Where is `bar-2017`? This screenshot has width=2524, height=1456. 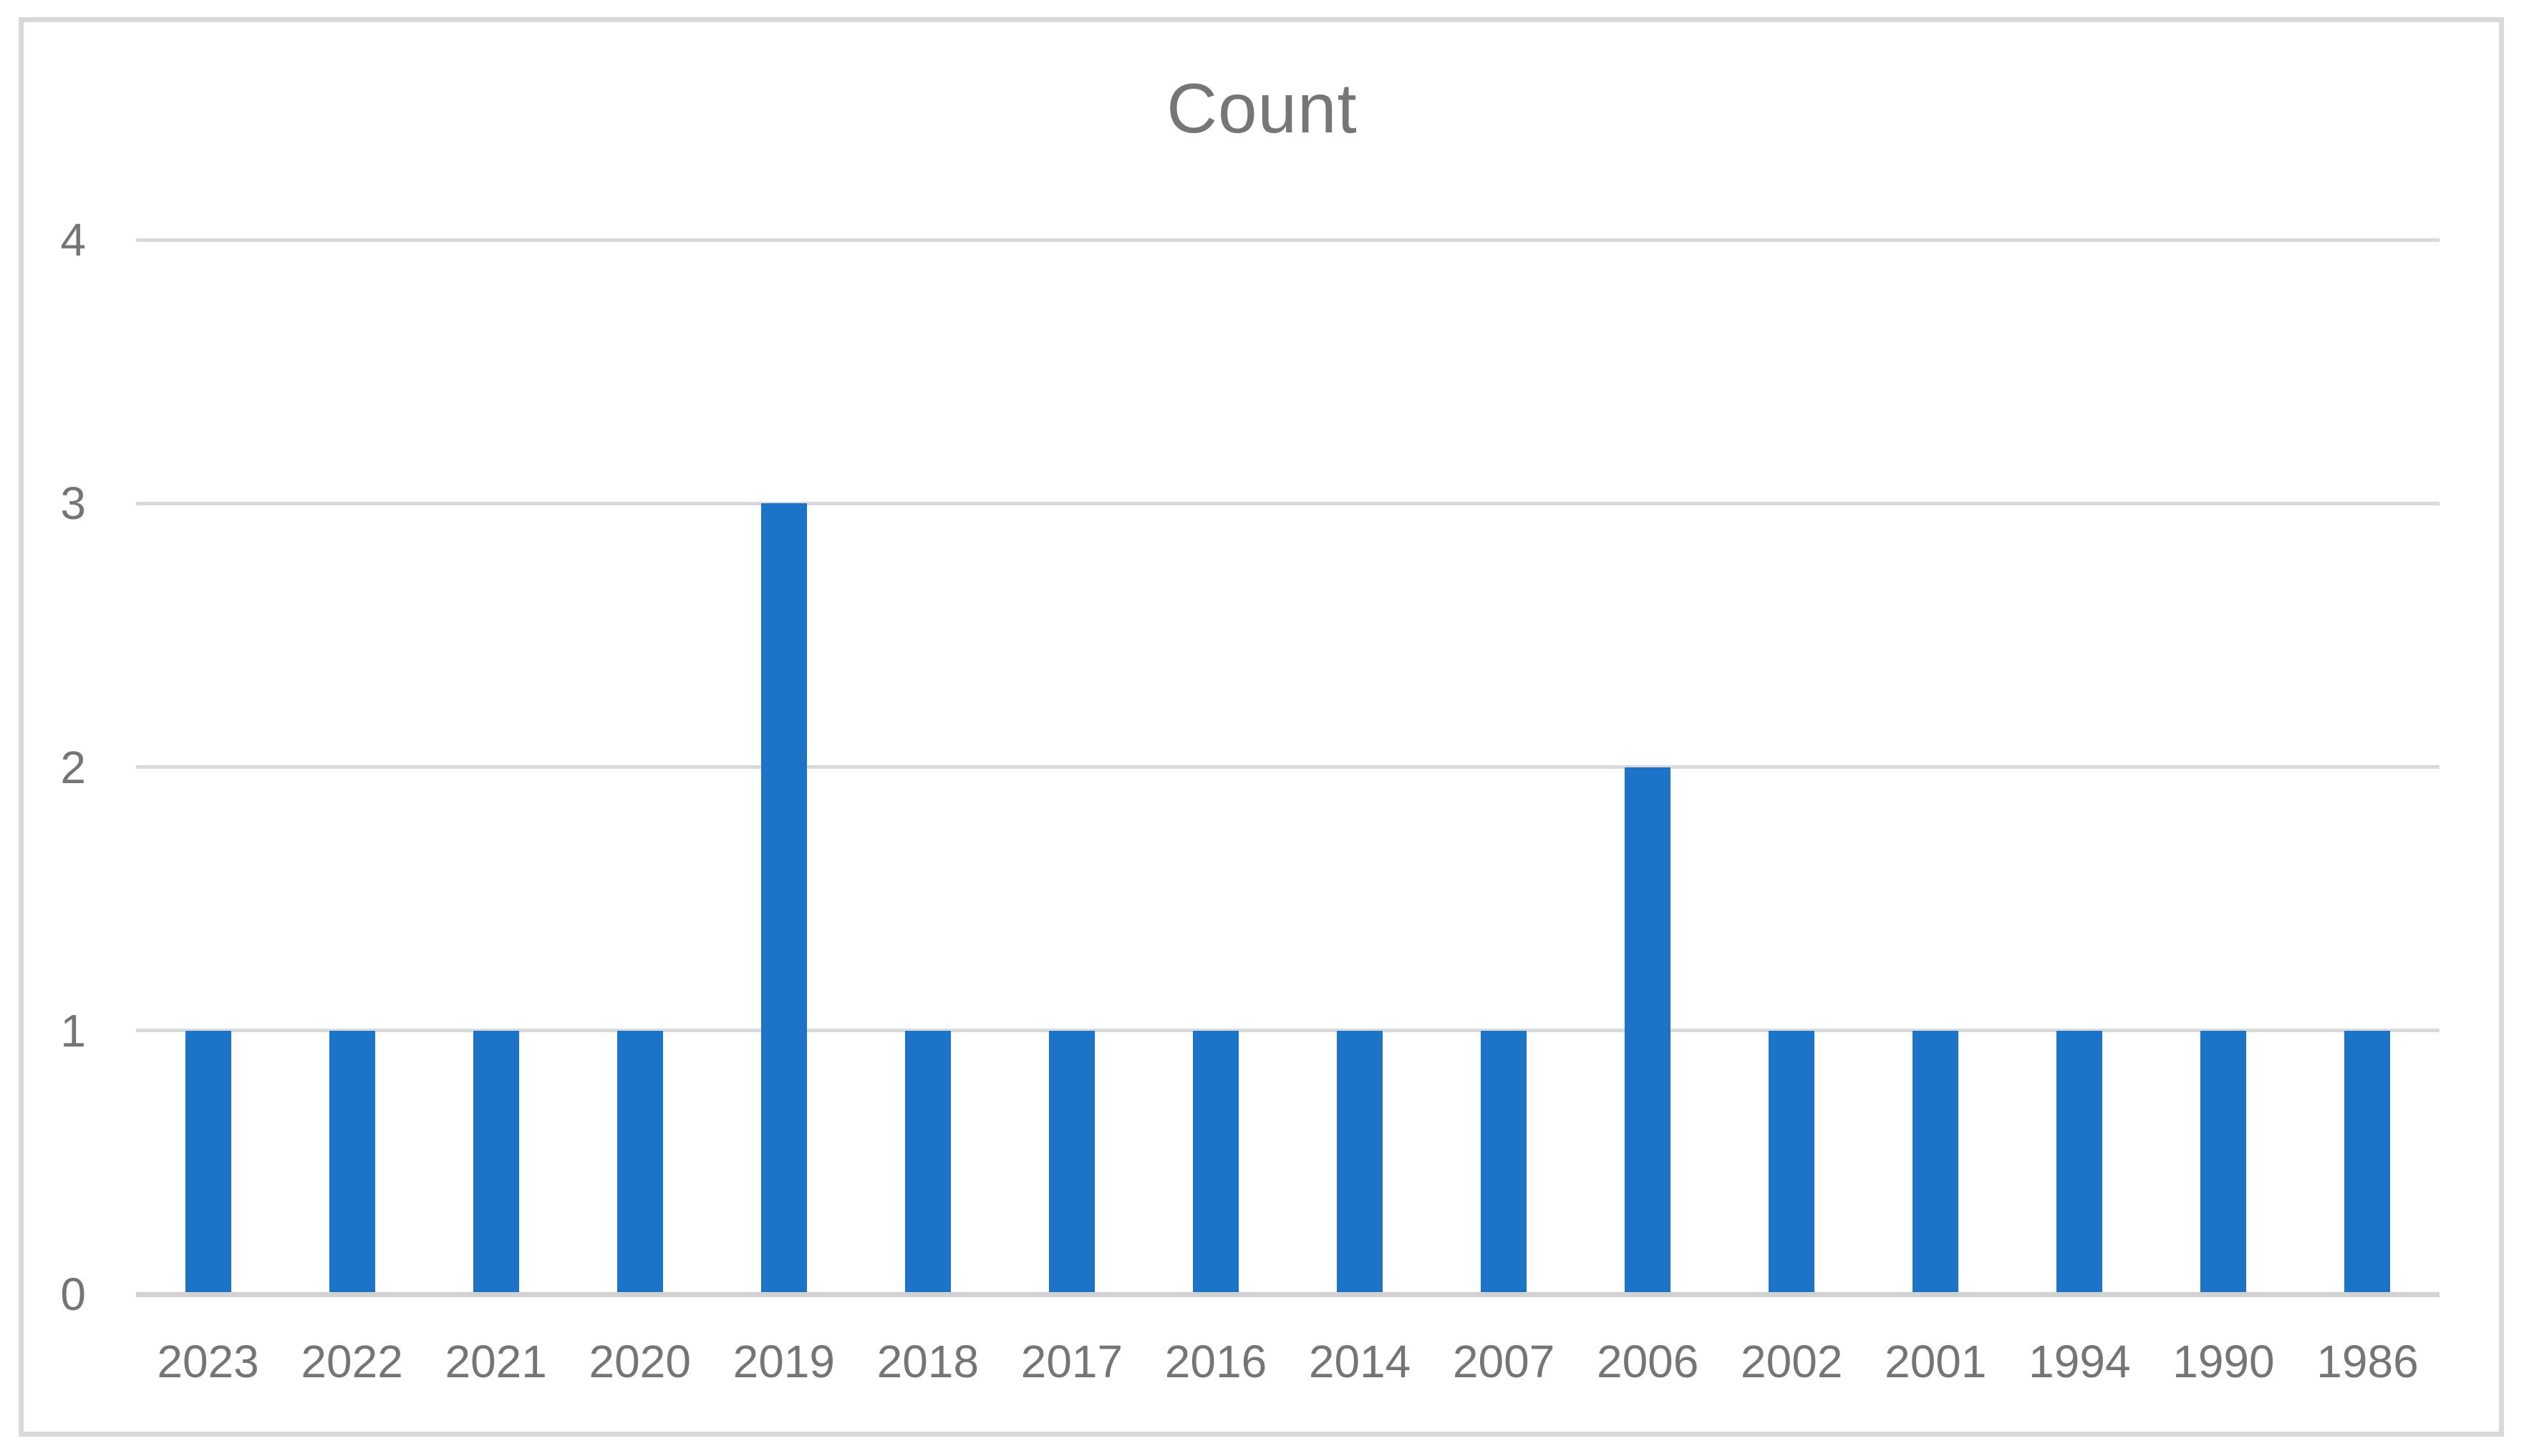
bar-2017 is located at coordinates (1071, 1162).